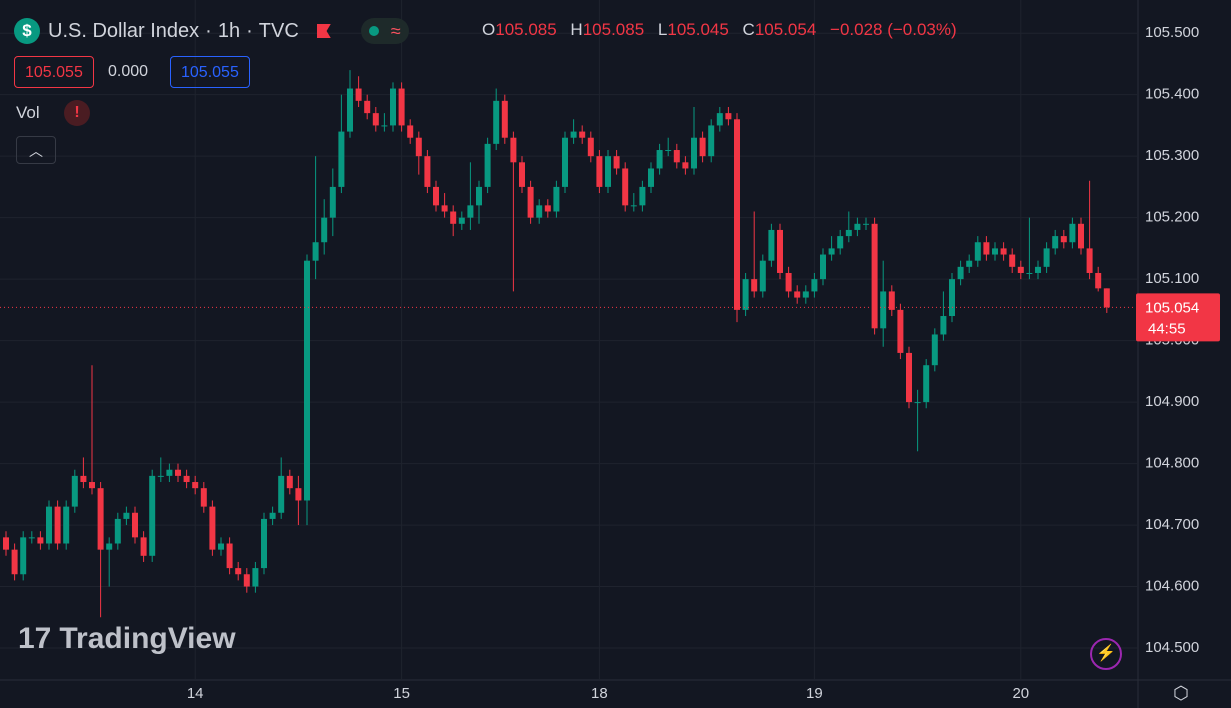 Image resolution: width=1231 pixels, height=708 pixels. What do you see at coordinates (1167, 328) in the screenshot?
I see `countdown: 44:55` at bounding box center [1167, 328].